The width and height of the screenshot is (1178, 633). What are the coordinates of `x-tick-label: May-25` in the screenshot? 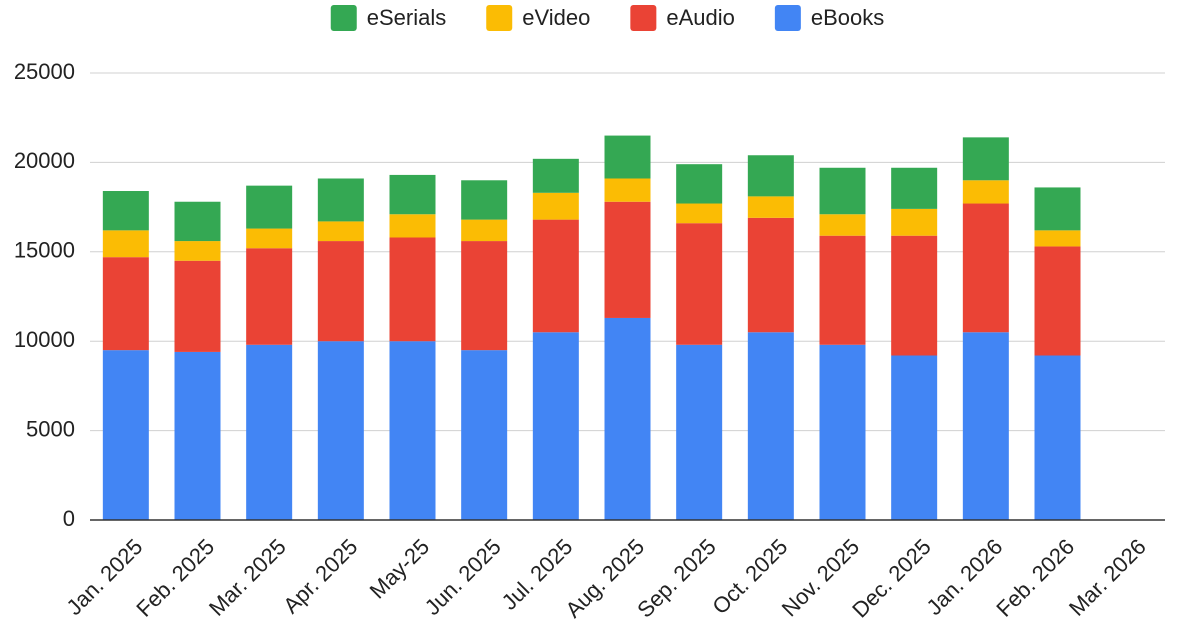 It's located at (400, 569).